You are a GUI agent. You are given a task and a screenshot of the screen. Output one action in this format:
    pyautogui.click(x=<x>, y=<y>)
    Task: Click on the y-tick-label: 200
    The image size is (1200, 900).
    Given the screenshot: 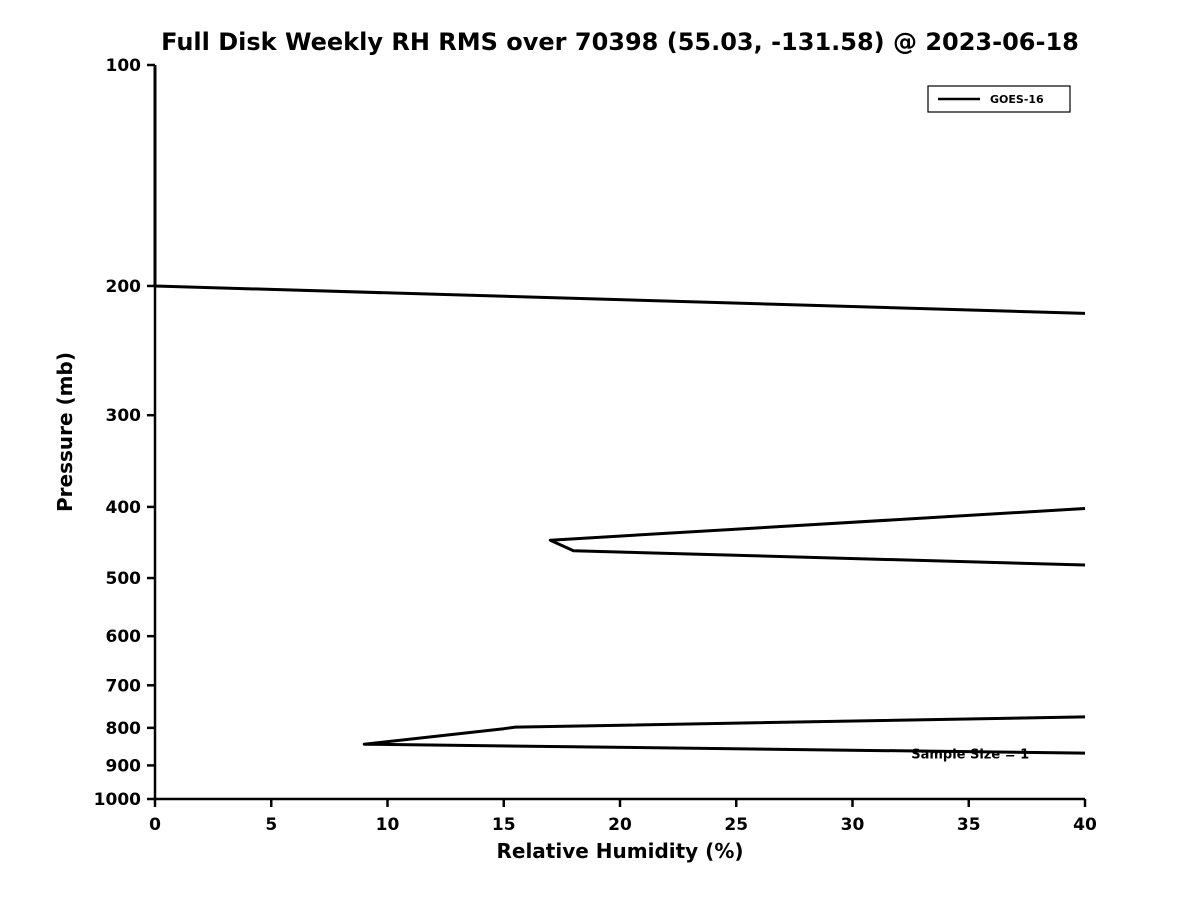 What is the action you would take?
    pyautogui.click(x=124, y=287)
    